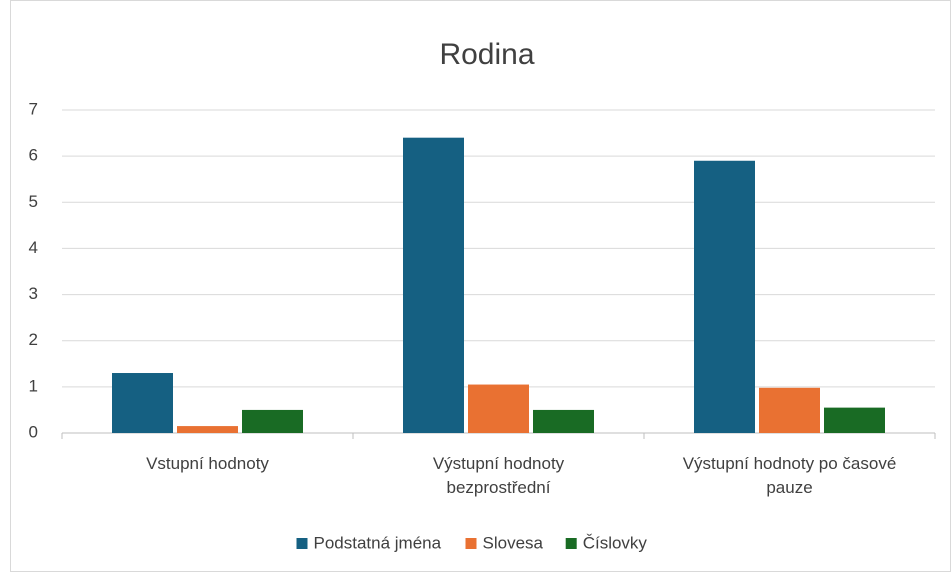 This screenshot has width=951, height=572. Describe the element at coordinates (33, 201) in the screenshot. I see `y-tick-label: 5` at that location.